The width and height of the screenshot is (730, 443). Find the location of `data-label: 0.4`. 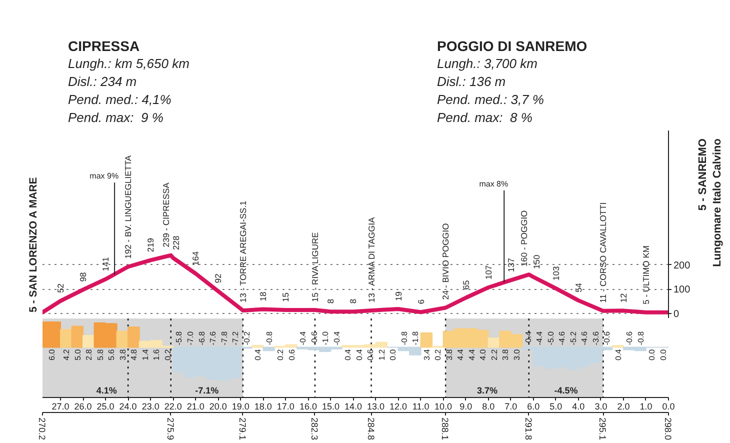

data-label: 0.4 is located at coordinates (348, 354).